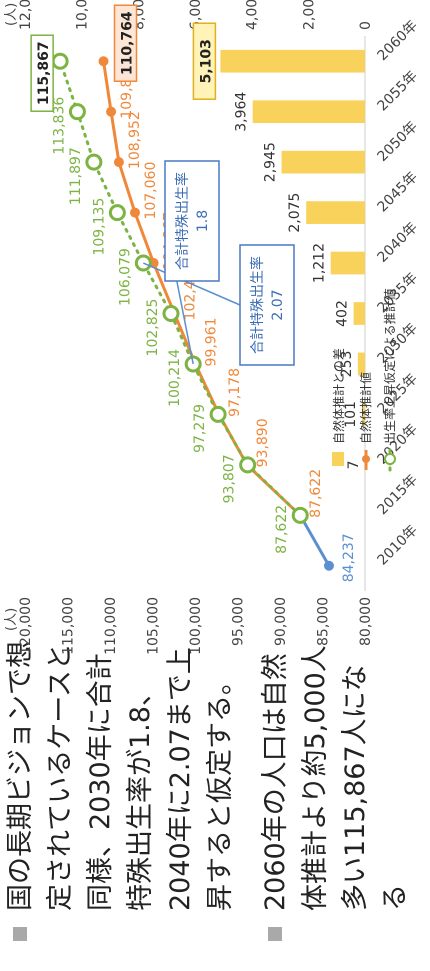 The width and height of the screenshot is (430, 971). What do you see at coordinates (111, 626) in the screenshot?
I see `left-tick-label: 110,000` at bounding box center [111, 626].